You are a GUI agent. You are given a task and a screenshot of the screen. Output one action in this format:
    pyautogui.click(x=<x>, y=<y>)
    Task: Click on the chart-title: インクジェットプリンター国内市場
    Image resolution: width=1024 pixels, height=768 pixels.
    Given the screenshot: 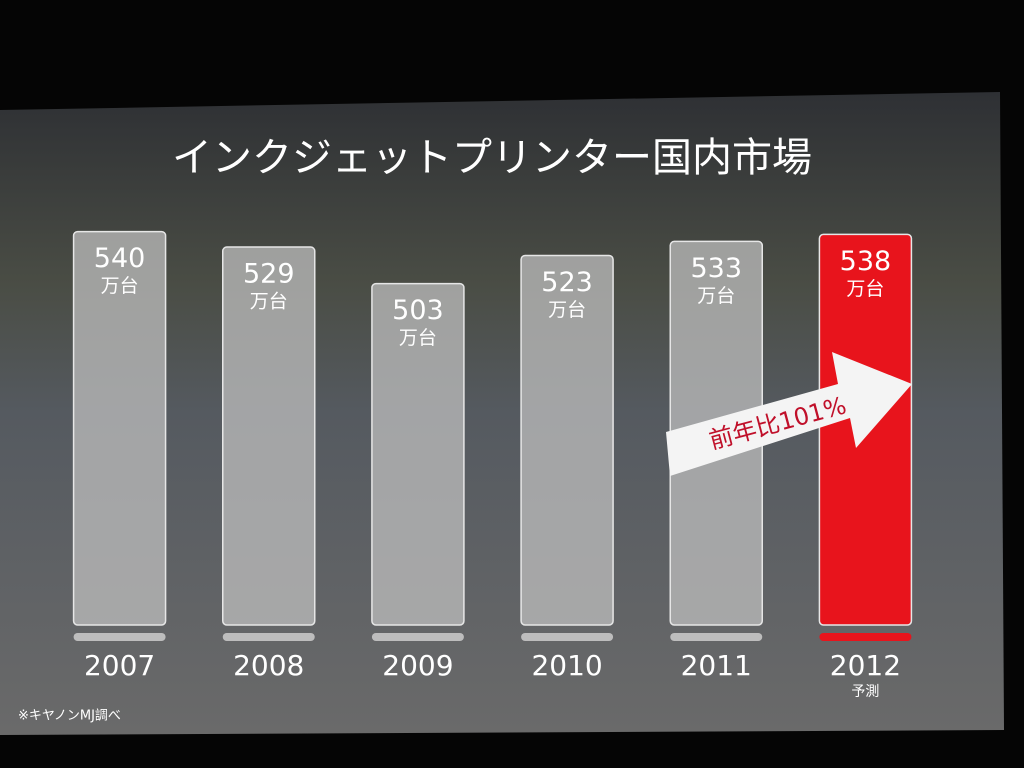 What is the action you would take?
    pyautogui.click(x=492, y=158)
    